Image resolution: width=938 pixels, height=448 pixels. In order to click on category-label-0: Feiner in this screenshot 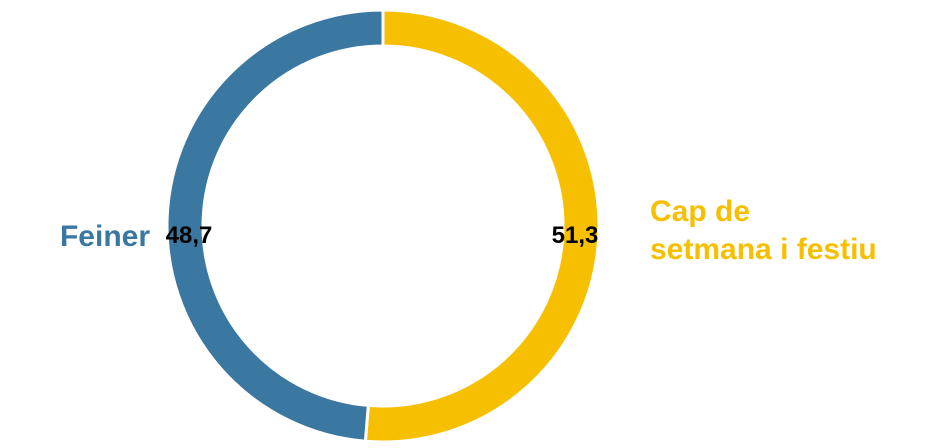, I will do `click(105, 236)`.